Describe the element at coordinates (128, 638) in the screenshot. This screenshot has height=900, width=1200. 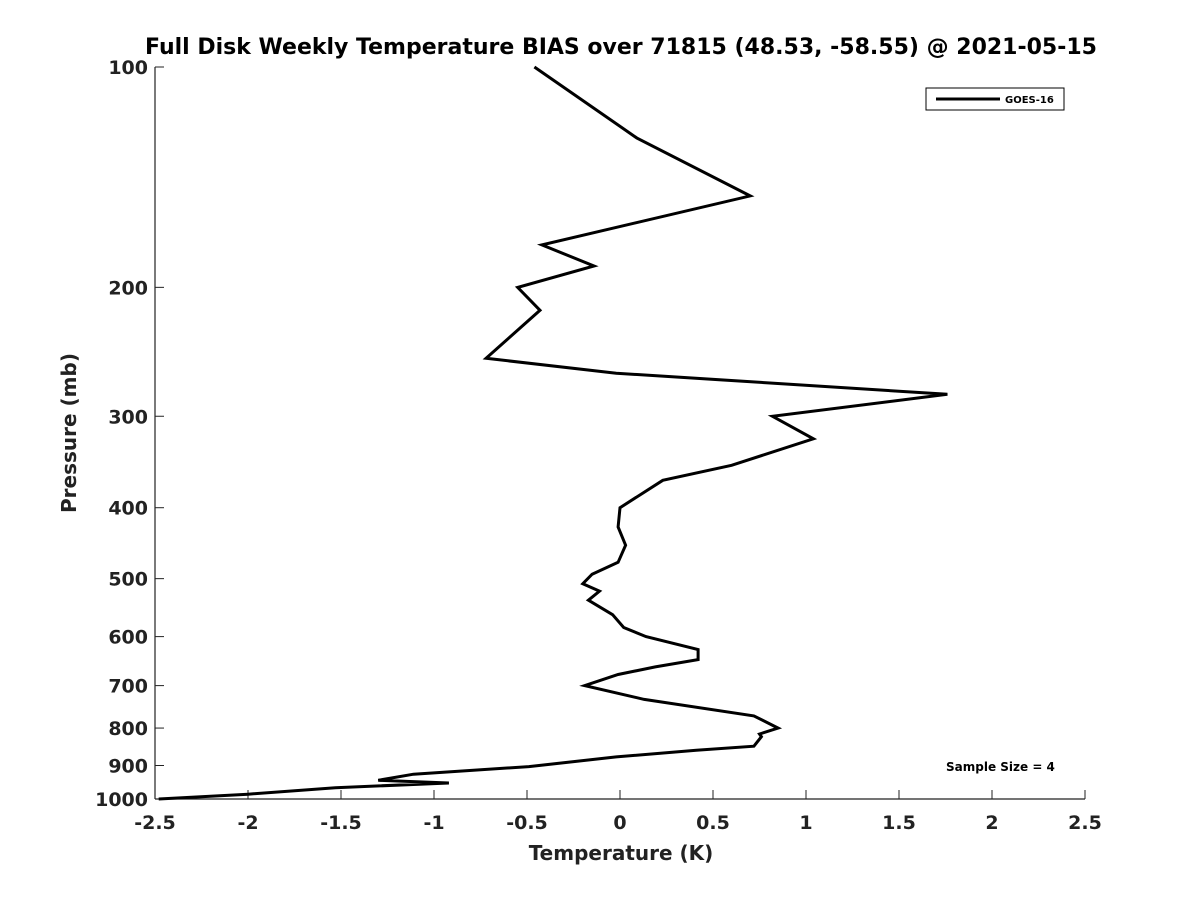
I see `y-tick-label: 600` at that location.